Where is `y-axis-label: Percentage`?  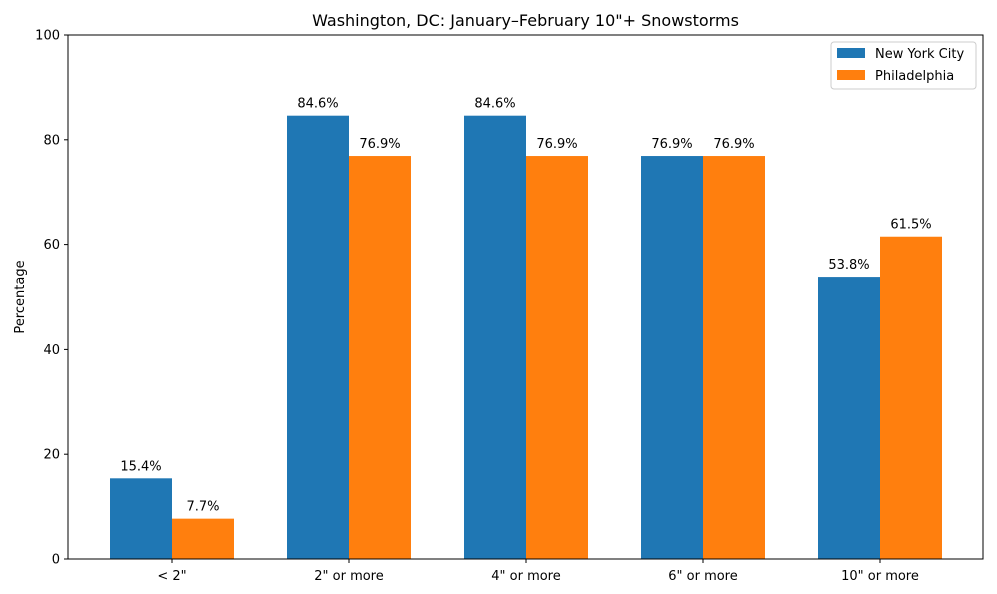
y-axis-label: Percentage is located at coordinates (20, 296).